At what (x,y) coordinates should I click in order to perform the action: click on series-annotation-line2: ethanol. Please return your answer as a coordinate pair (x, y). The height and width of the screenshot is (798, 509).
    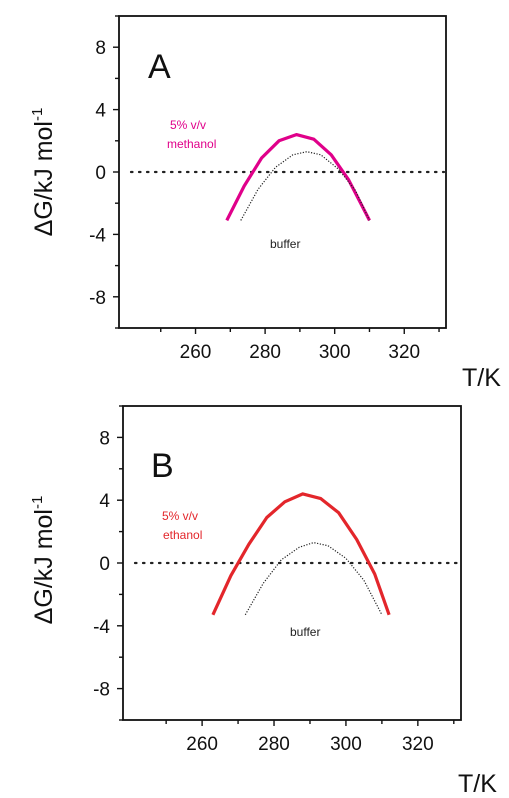
    Looking at the image, I should click on (182, 535).